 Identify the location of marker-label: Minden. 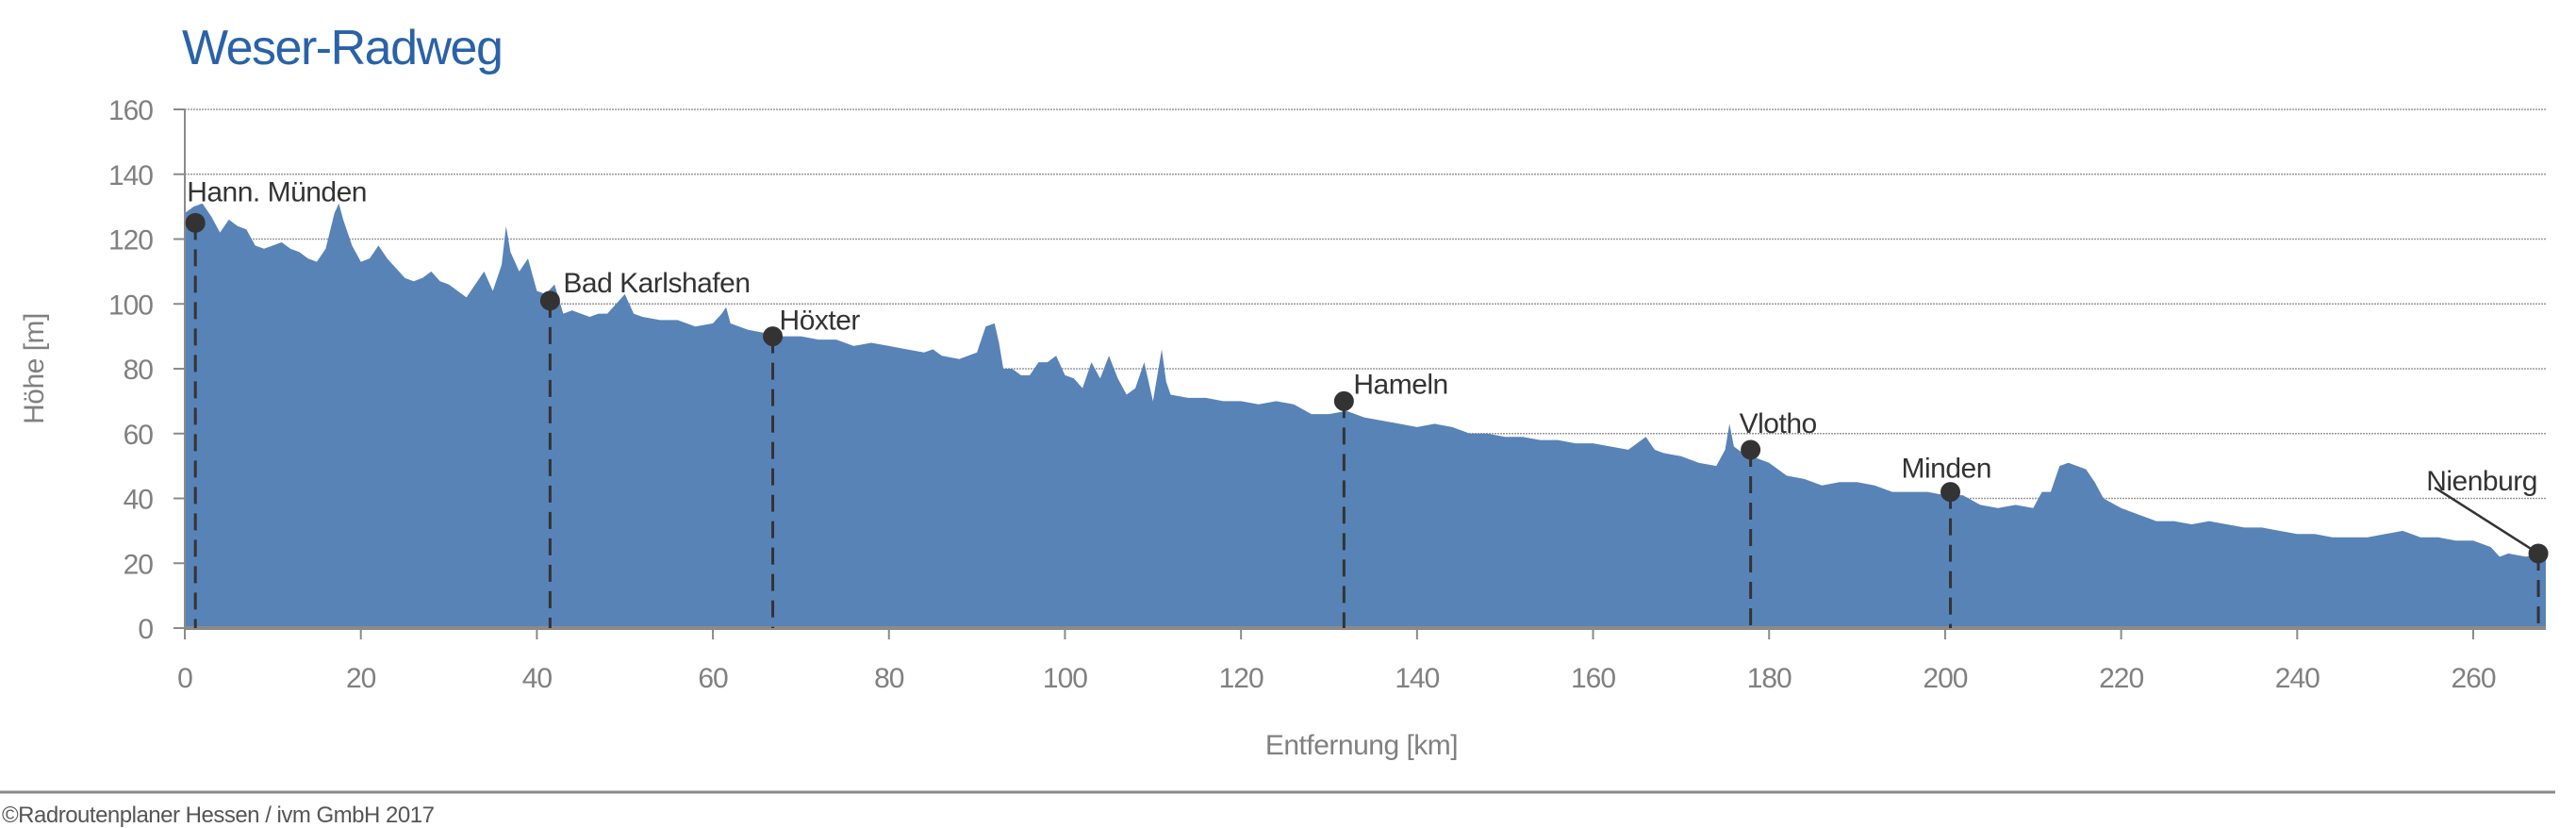
(1946, 469).